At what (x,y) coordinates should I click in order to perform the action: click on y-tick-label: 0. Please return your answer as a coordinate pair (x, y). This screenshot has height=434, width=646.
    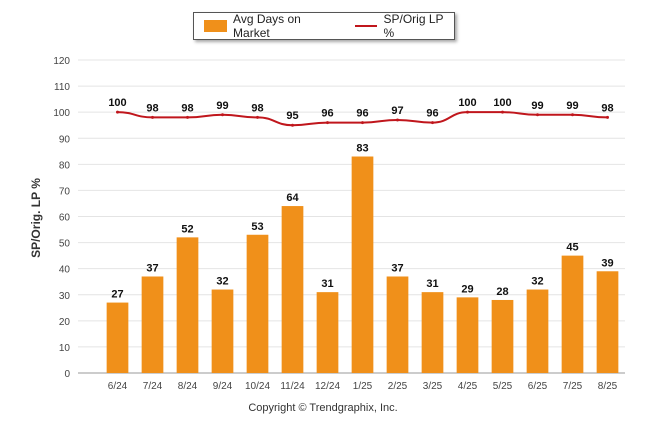
    Looking at the image, I should click on (67, 374).